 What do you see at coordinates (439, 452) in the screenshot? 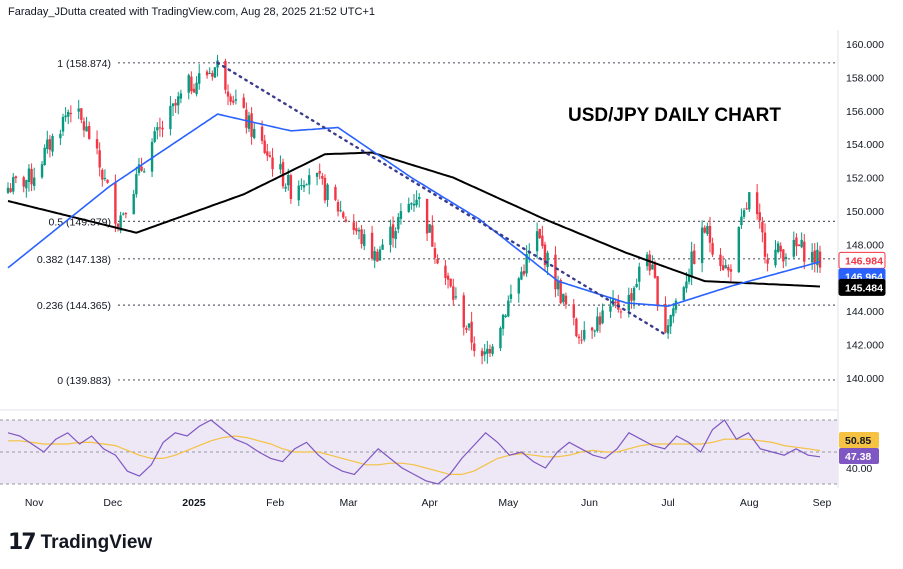
I see `rsi-pane: 40.00 50.85 47.38` at bounding box center [439, 452].